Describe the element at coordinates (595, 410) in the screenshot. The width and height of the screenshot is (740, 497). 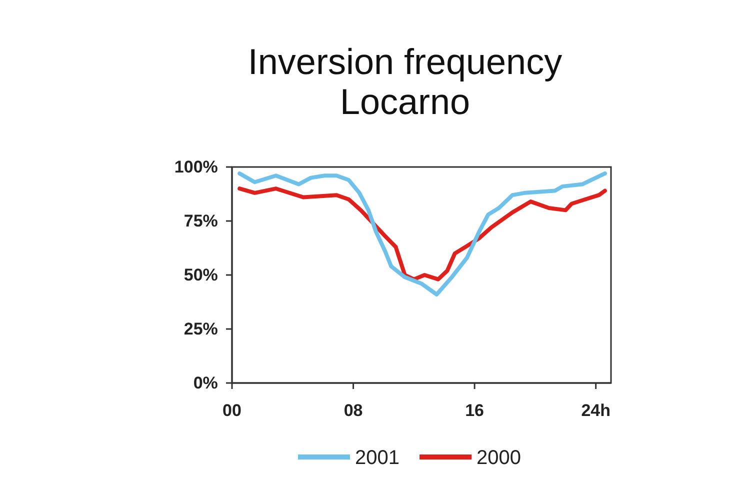
I see `x-tick-label: 24h` at that location.